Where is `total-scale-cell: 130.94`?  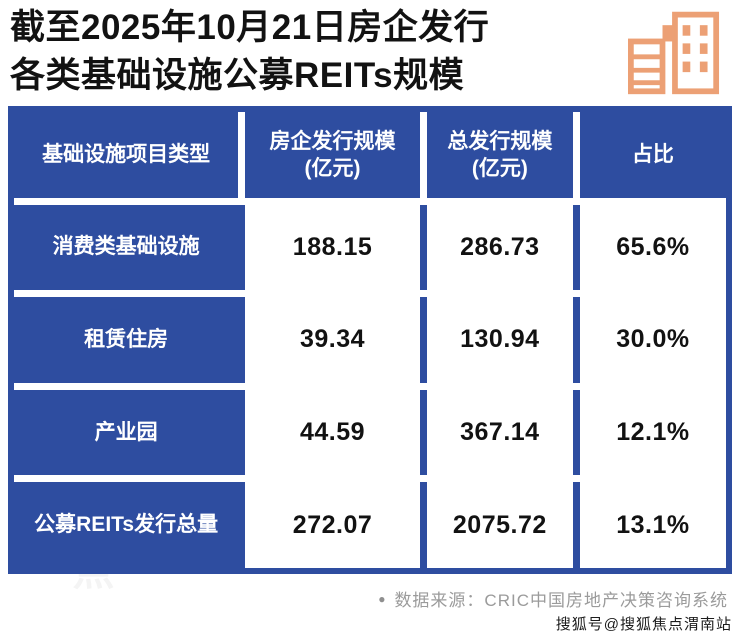 total-scale-cell: 130.94 is located at coordinates (496, 340).